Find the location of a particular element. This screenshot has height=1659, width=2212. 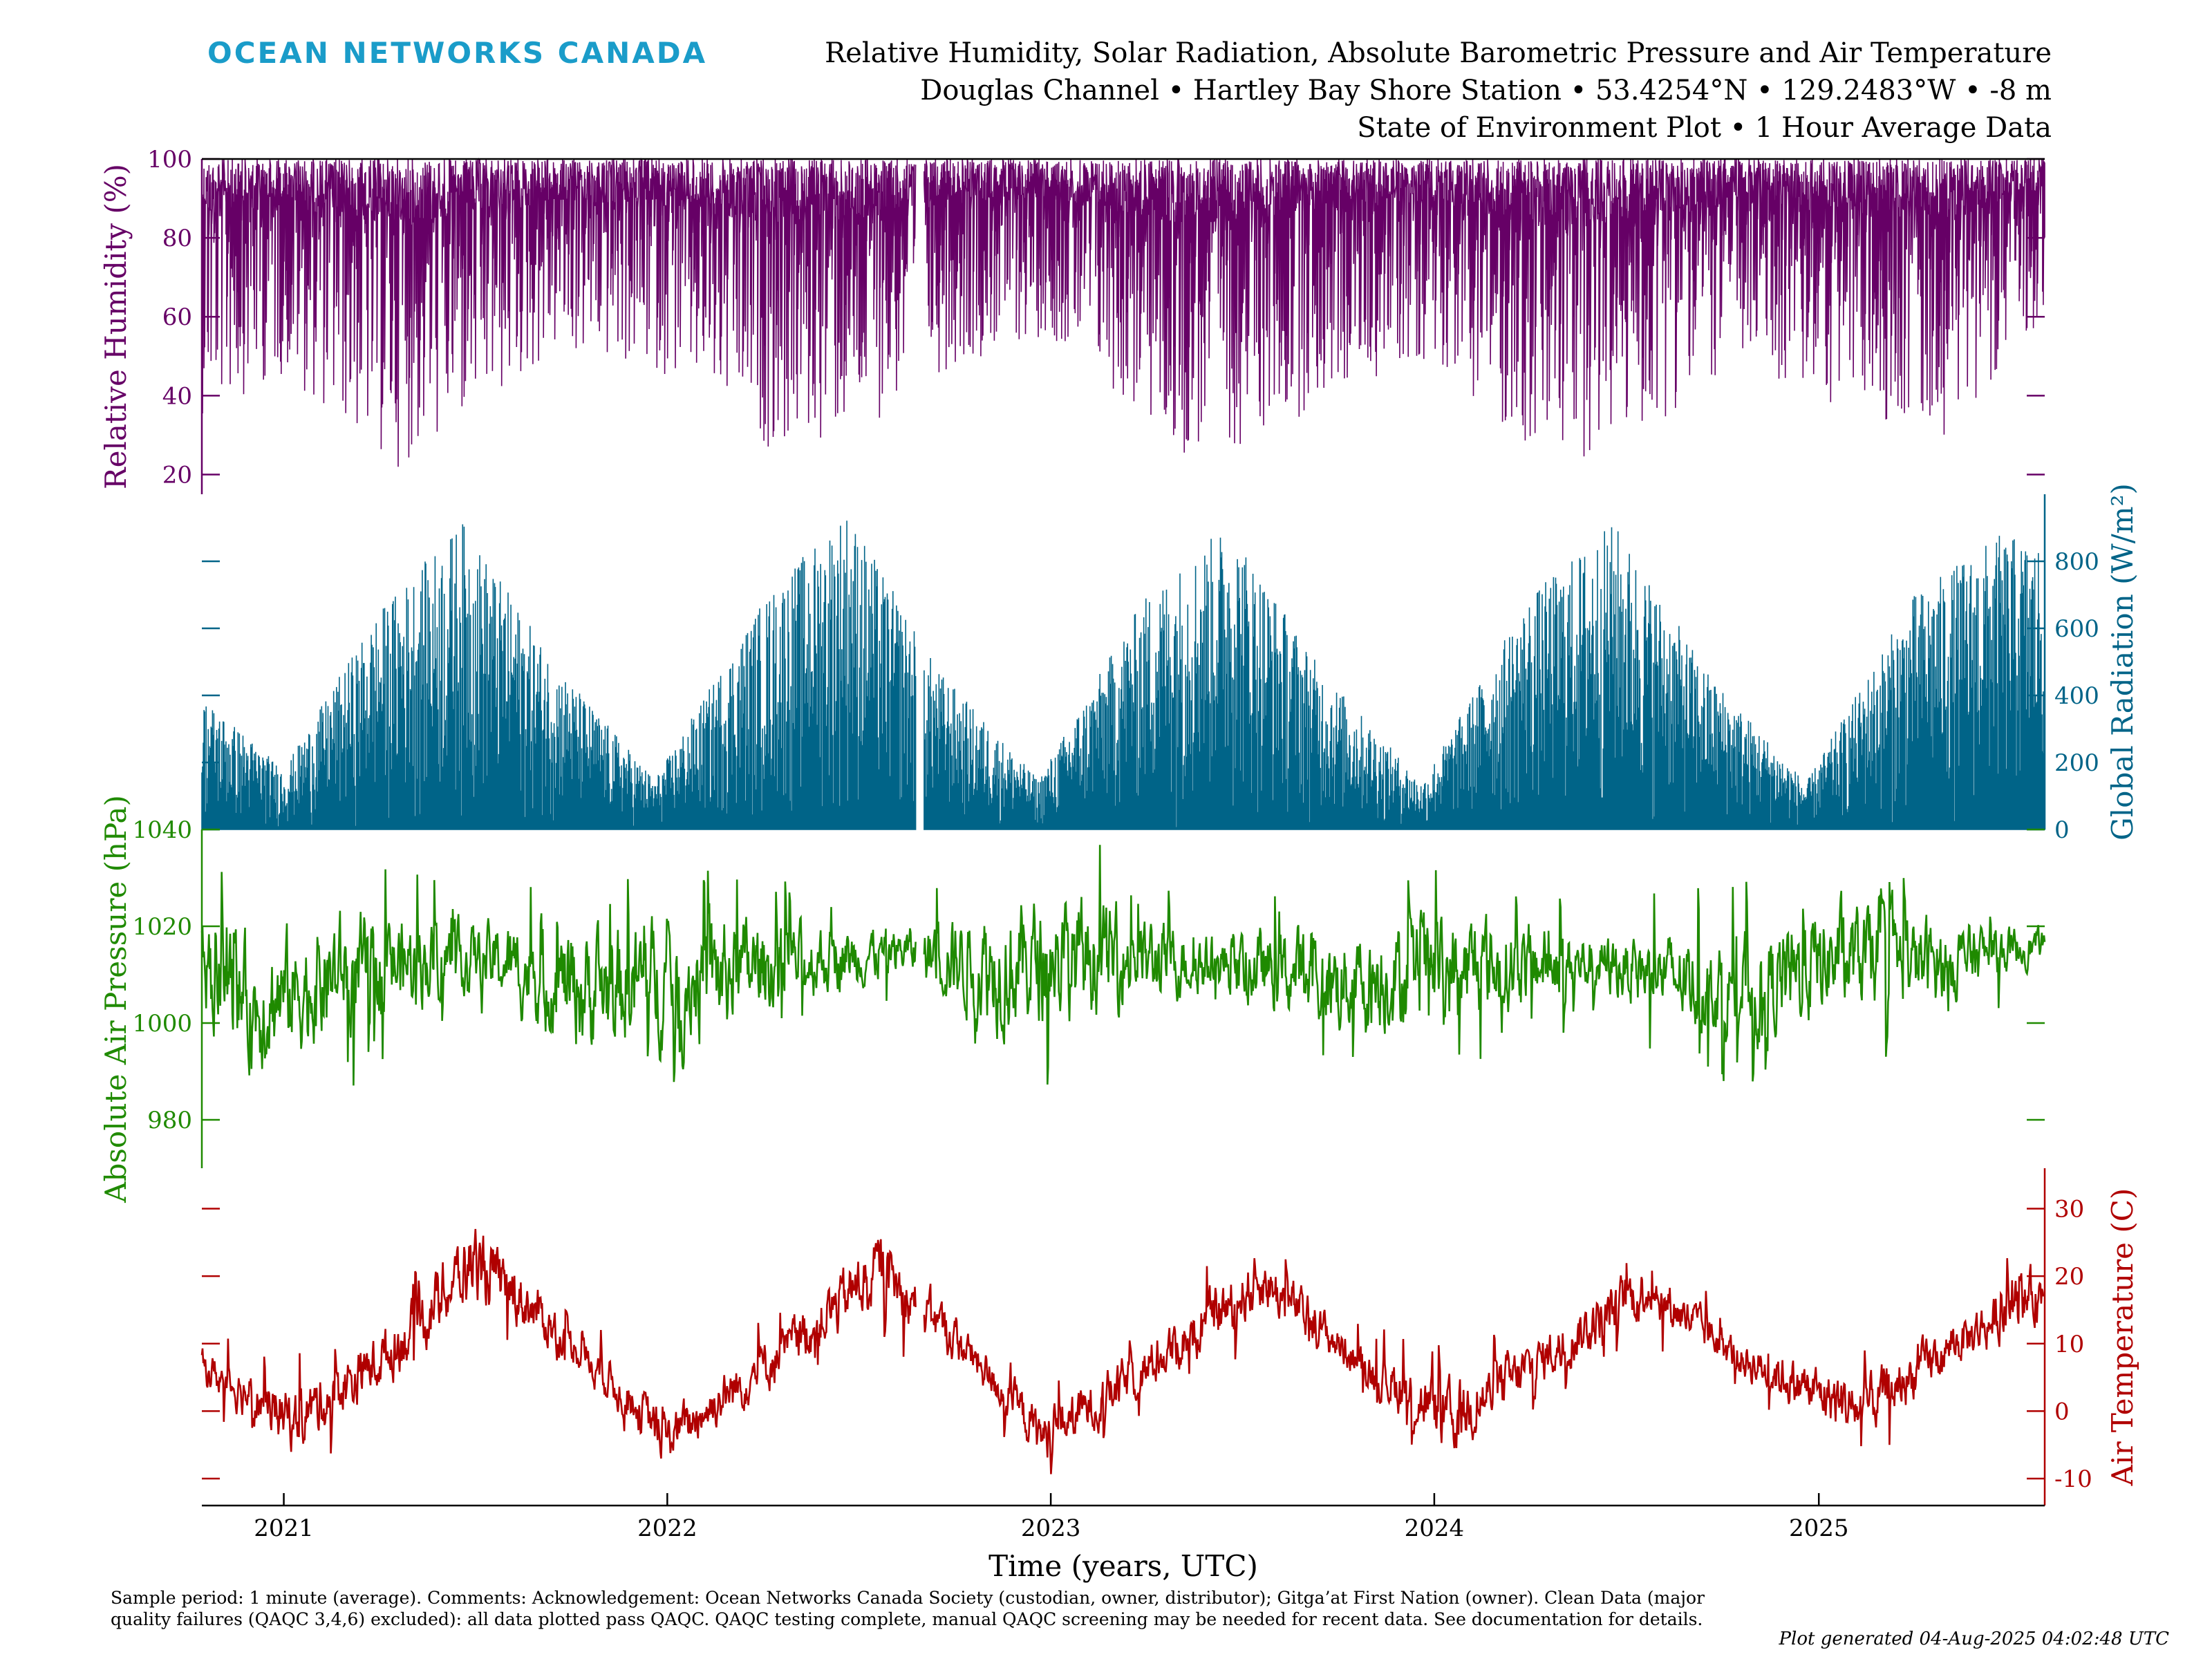

humidity-tick-label: 80 is located at coordinates (177, 239).